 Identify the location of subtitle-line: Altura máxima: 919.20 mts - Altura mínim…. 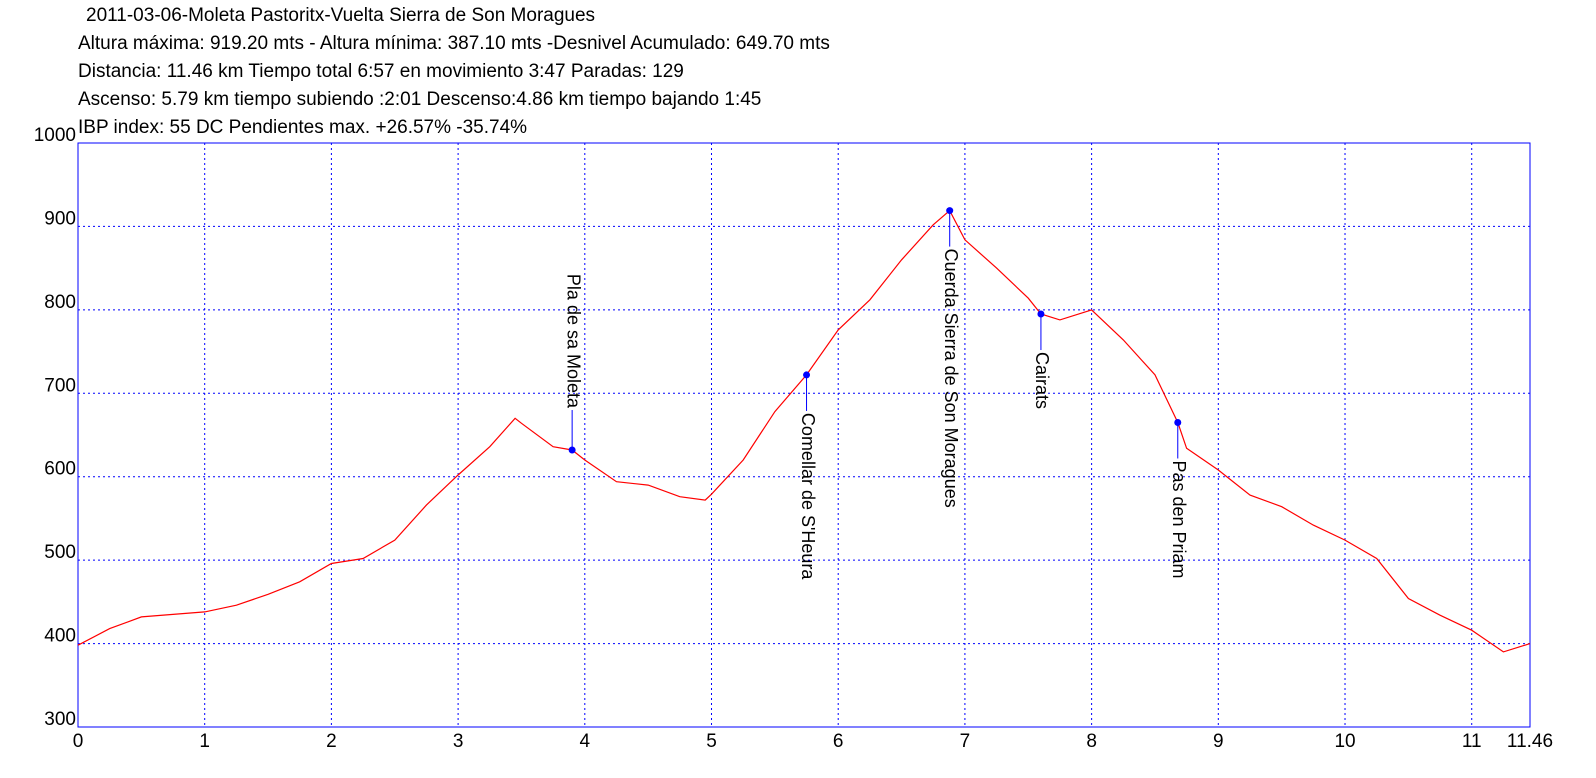
(454, 43).